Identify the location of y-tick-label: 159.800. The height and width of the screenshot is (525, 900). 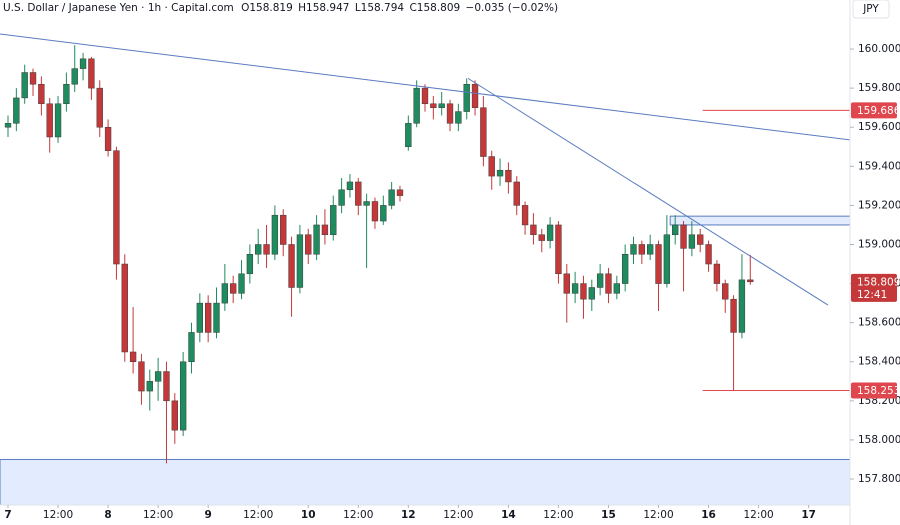
(879, 88).